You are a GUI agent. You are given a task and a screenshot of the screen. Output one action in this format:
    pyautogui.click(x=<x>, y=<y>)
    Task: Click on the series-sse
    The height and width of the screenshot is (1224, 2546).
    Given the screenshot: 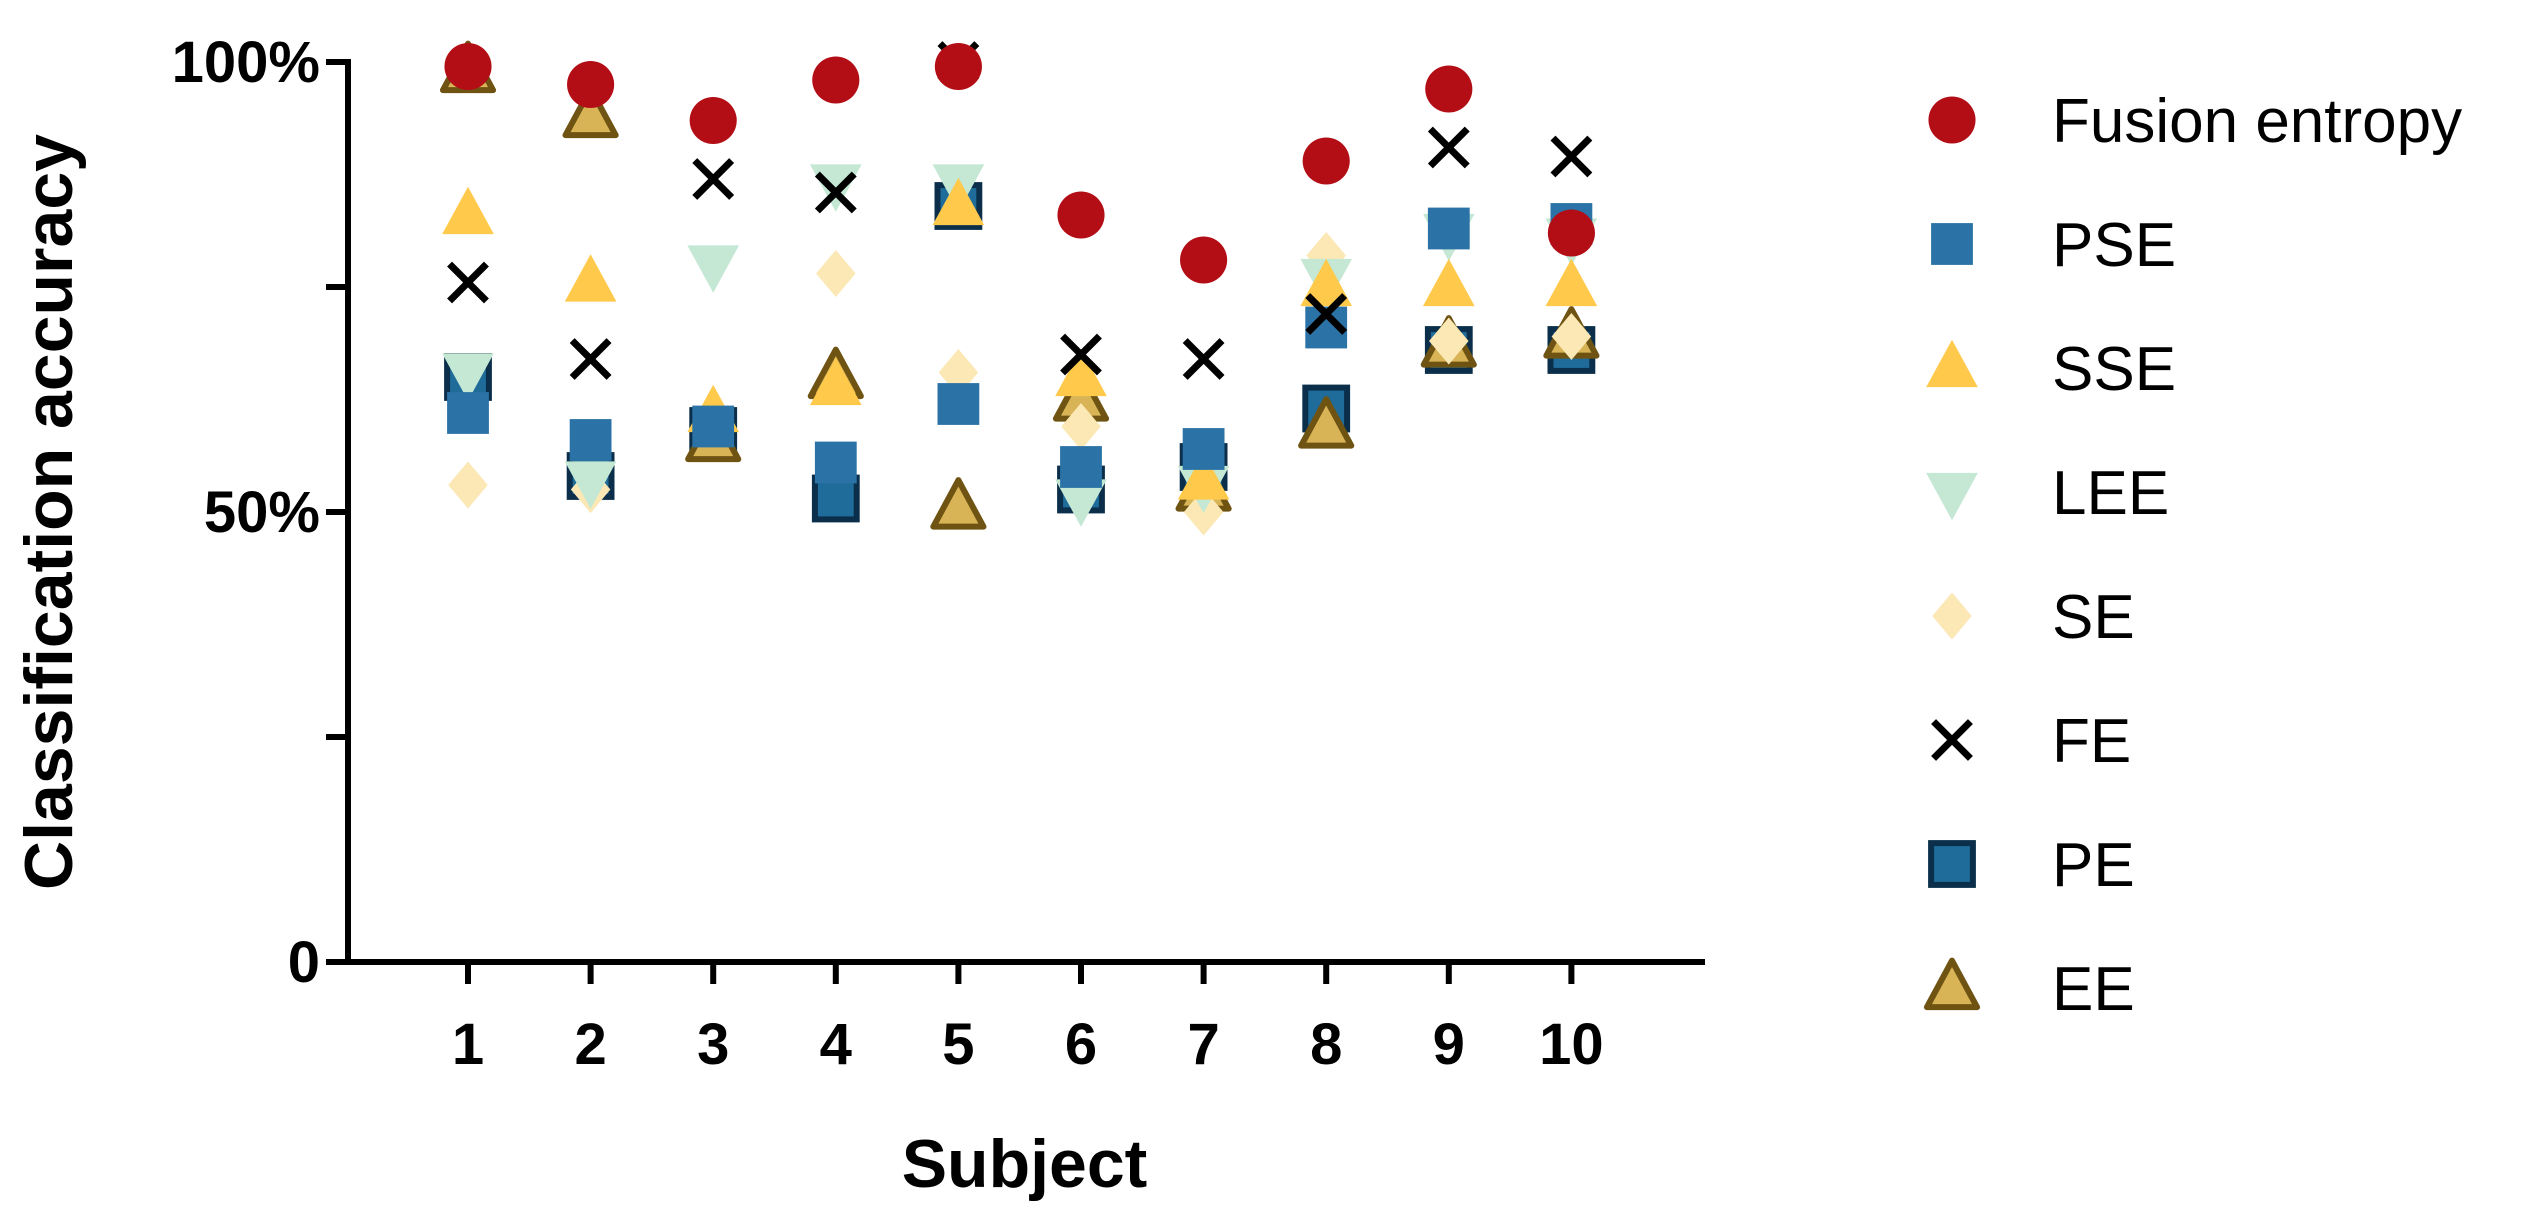 What is the action you would take?
    pyautogui.click(x=1020, y=338)
    